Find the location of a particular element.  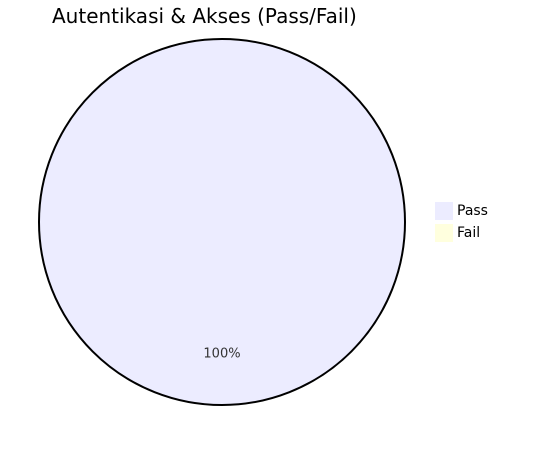

legend-item-pass: Pass is located at coordinates (461, 211).